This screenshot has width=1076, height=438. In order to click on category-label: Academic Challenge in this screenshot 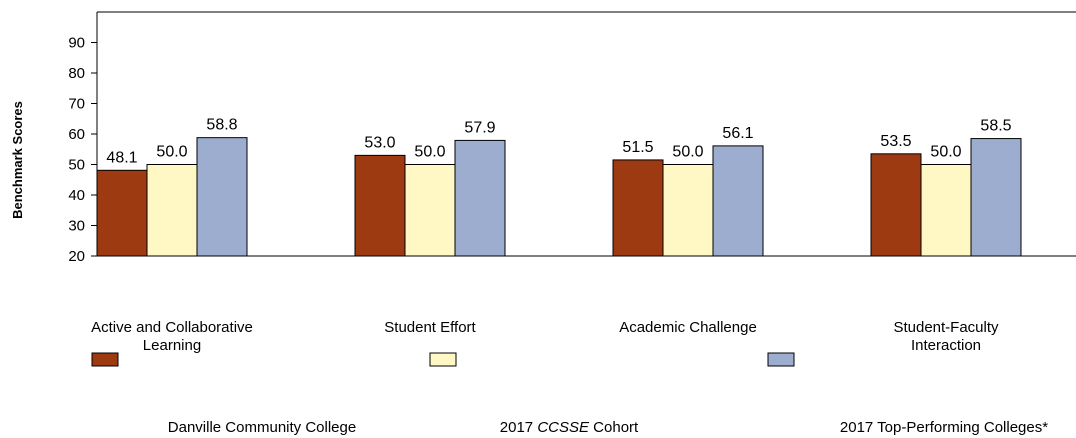, I will do `click(688, 327)`.